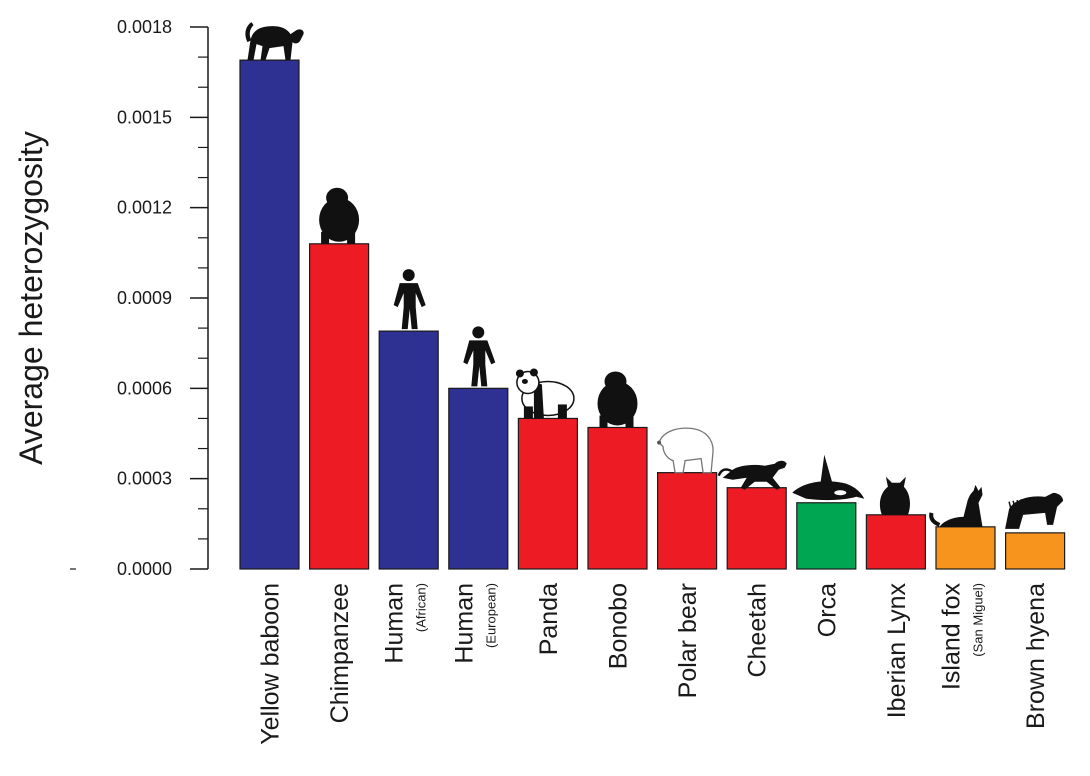  Describe the element at coordinates (897, 651) in the screenshot. I see `category-label: Iberian Lynx` at that location.